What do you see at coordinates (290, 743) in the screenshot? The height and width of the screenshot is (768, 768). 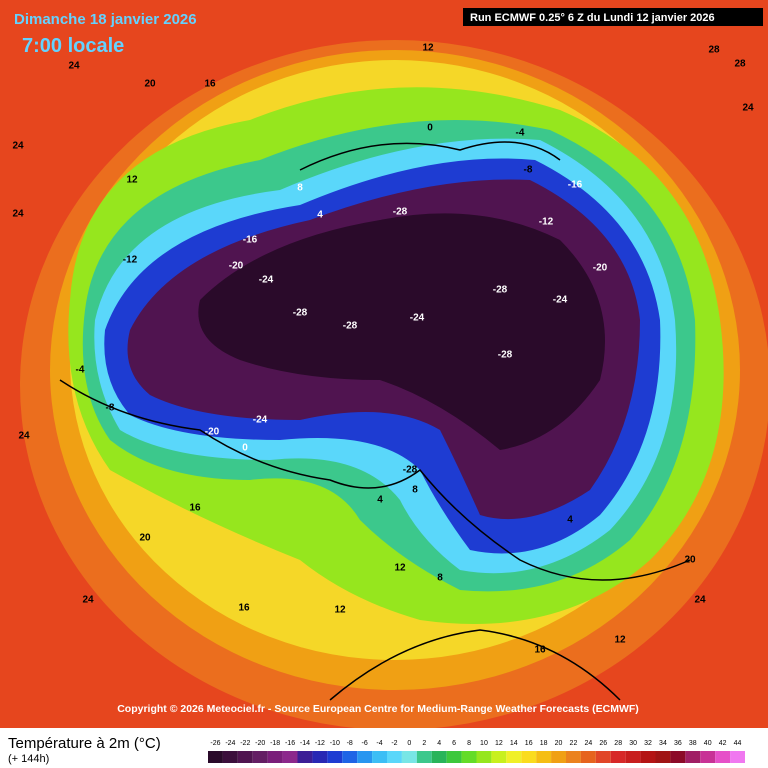 I see `scale-tick-label: -16` at bounding box center [290, 743].